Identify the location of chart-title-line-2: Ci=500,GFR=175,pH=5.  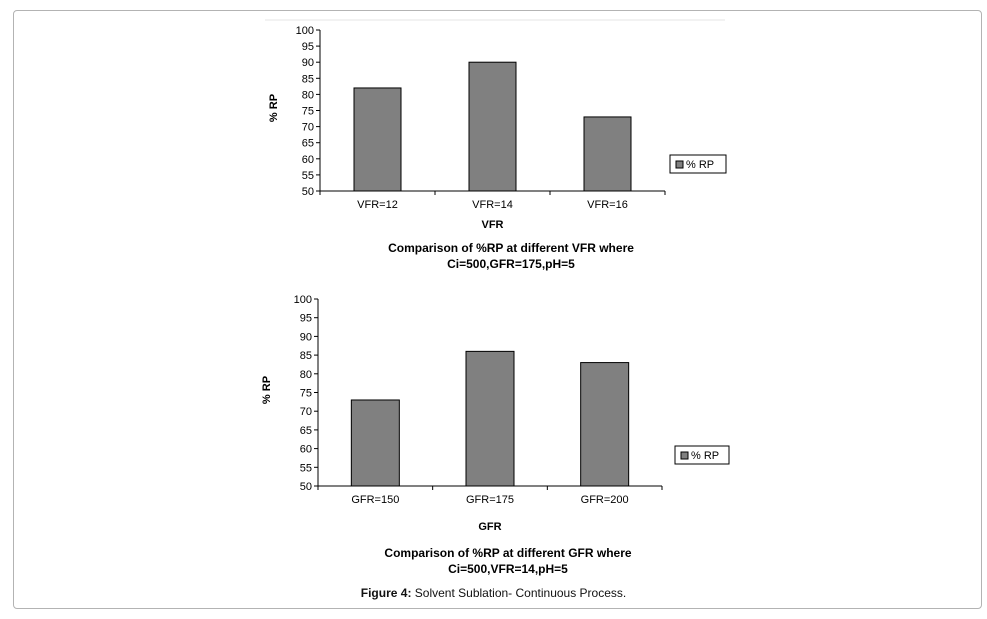
(511, 264).